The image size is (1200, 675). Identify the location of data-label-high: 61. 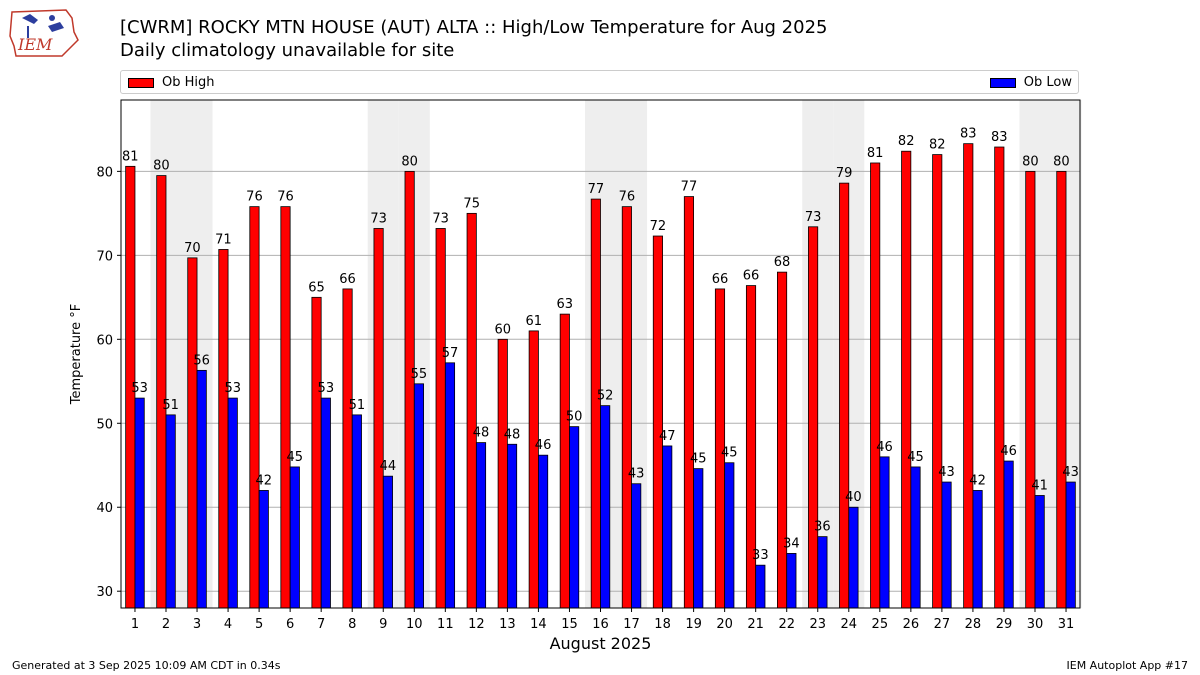
(534, 321).